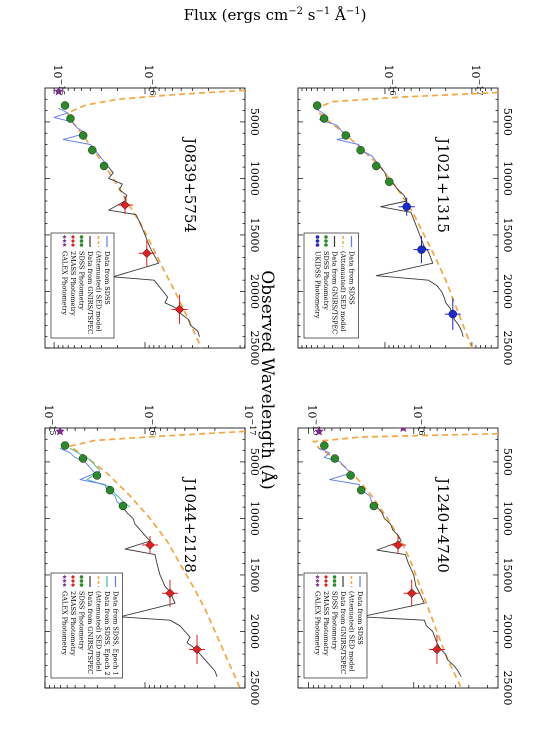  What do you see at coordinates (275, 15) in the screenshot?
I see `flux-axis-label: Flux (ergs cm−2 s−1 Å−1)` at bounding box center [275, 15].